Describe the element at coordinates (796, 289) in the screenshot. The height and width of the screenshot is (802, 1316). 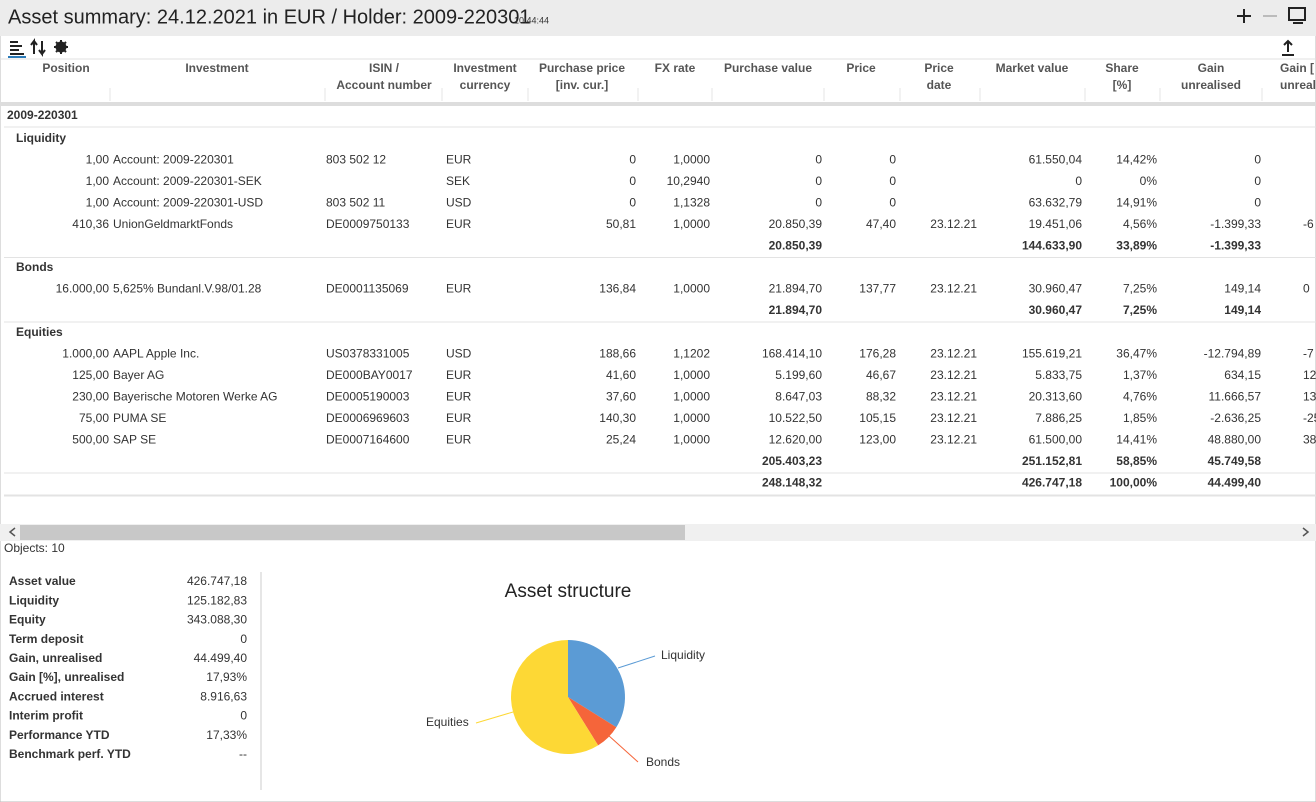
I see `cell: 21.894,70` at that location.